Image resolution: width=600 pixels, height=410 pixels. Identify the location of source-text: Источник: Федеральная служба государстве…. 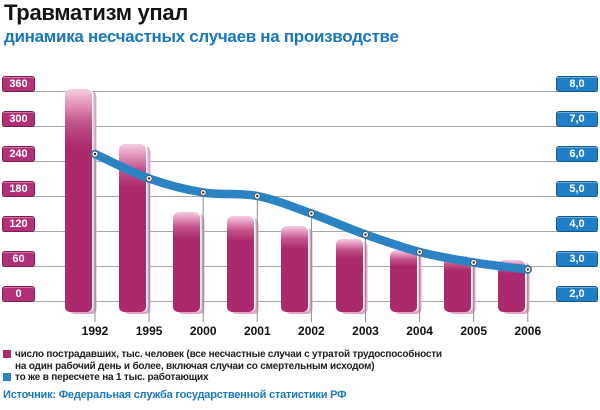
(175, 395).